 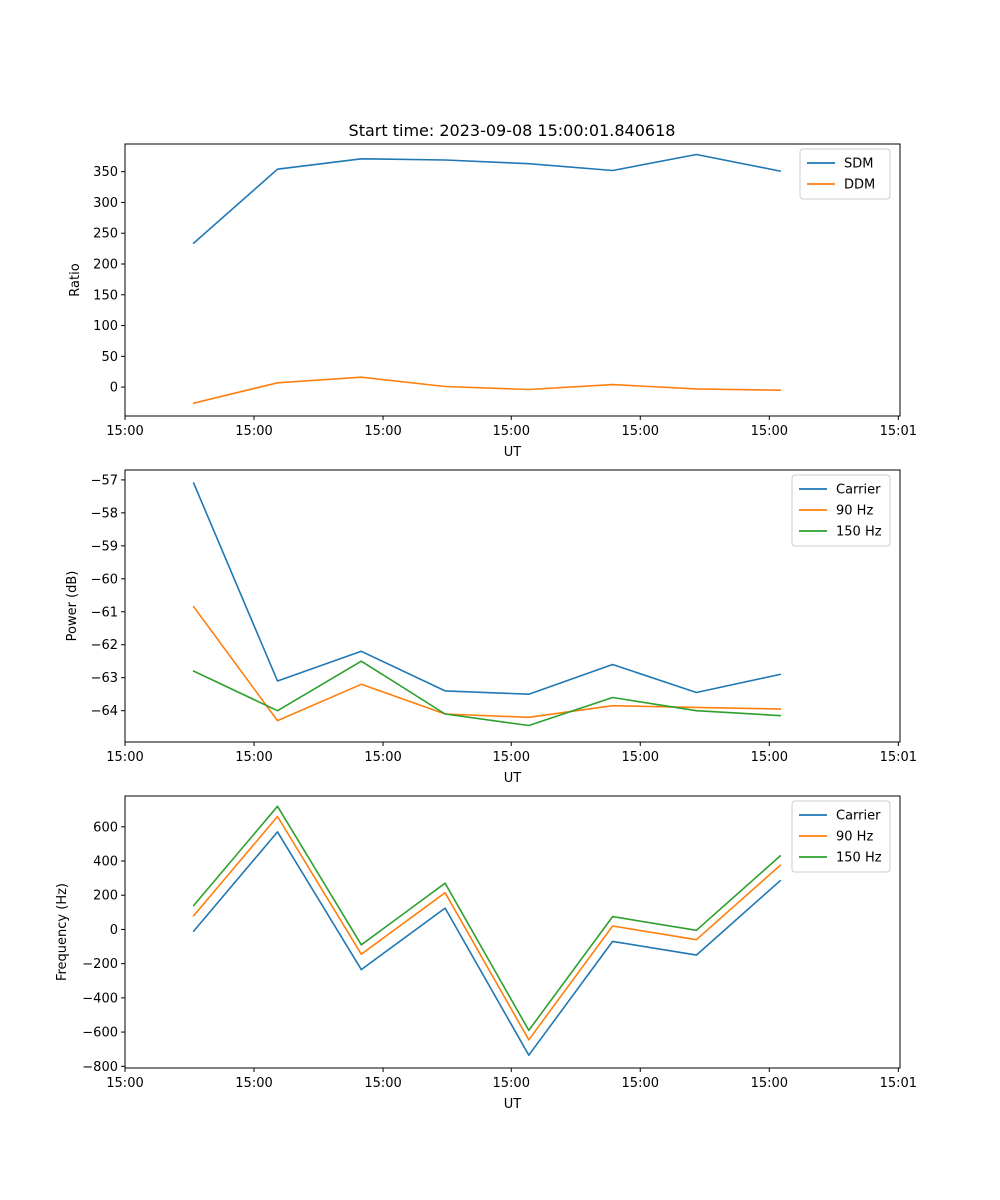 What do you see at coordinates (100, 964) in the screenshot?
I see `frequency-y-tick-label: −200` at bounding box center [100, 964].